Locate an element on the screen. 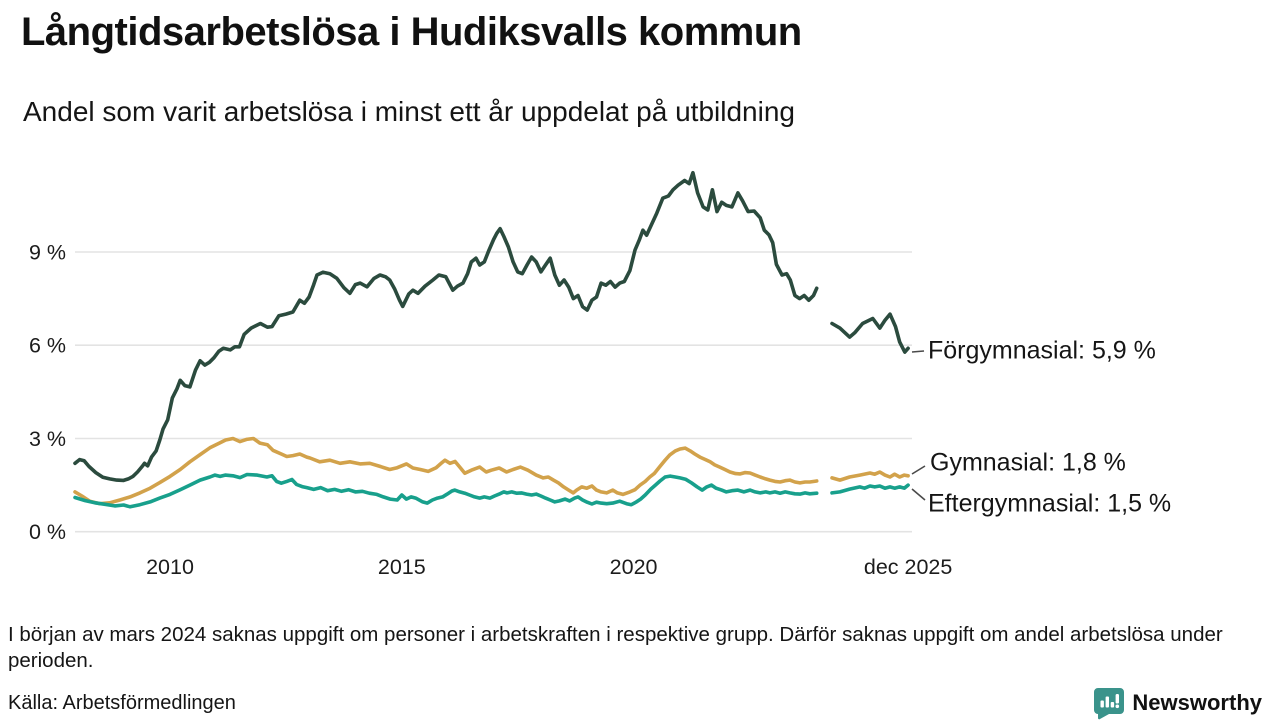 The width and height of the screenshot is (1280, 720). page-title: Långtidsarbetslösa i Hudiksvalls kommun is located at coordinates (411, 32).